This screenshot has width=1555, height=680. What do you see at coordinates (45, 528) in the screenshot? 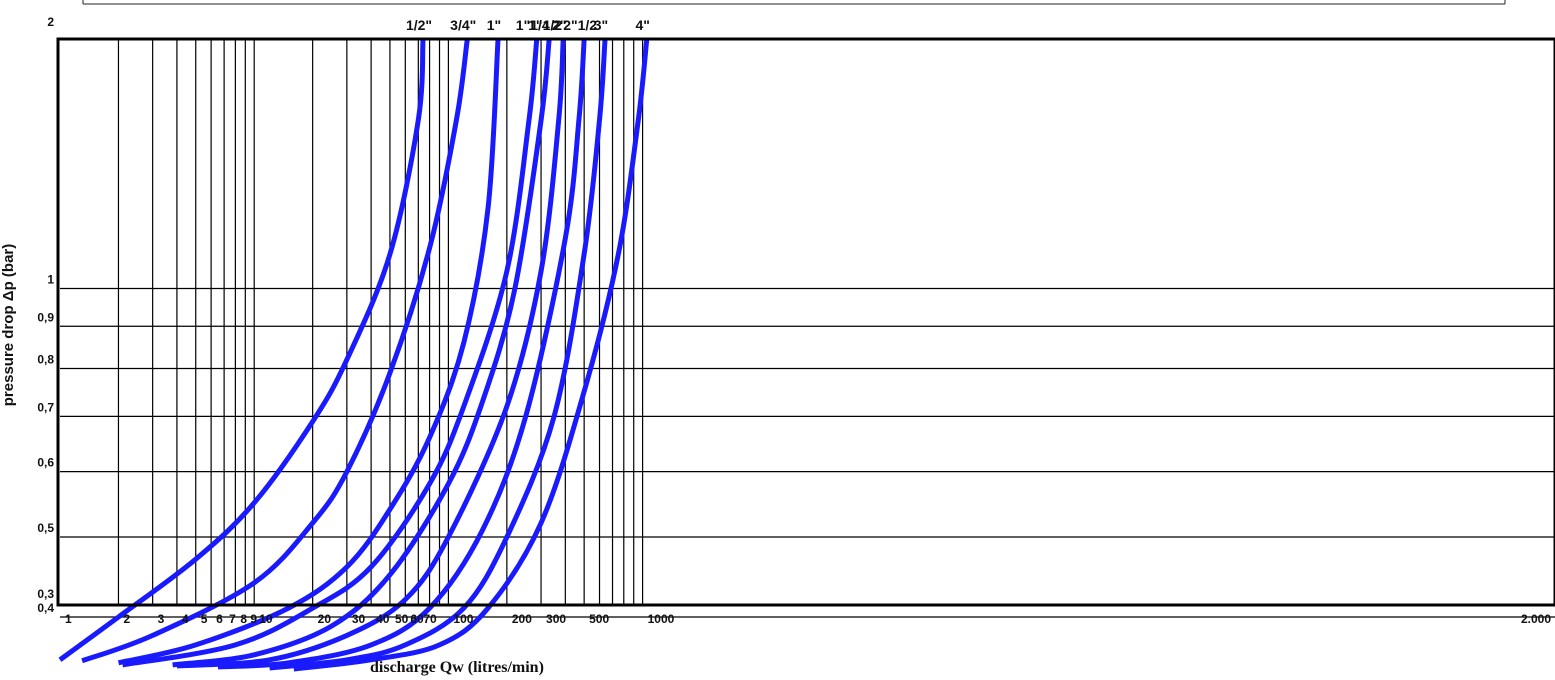
I see `y-tick-label-0-5: 0,5` at bounding box center [45, 528].